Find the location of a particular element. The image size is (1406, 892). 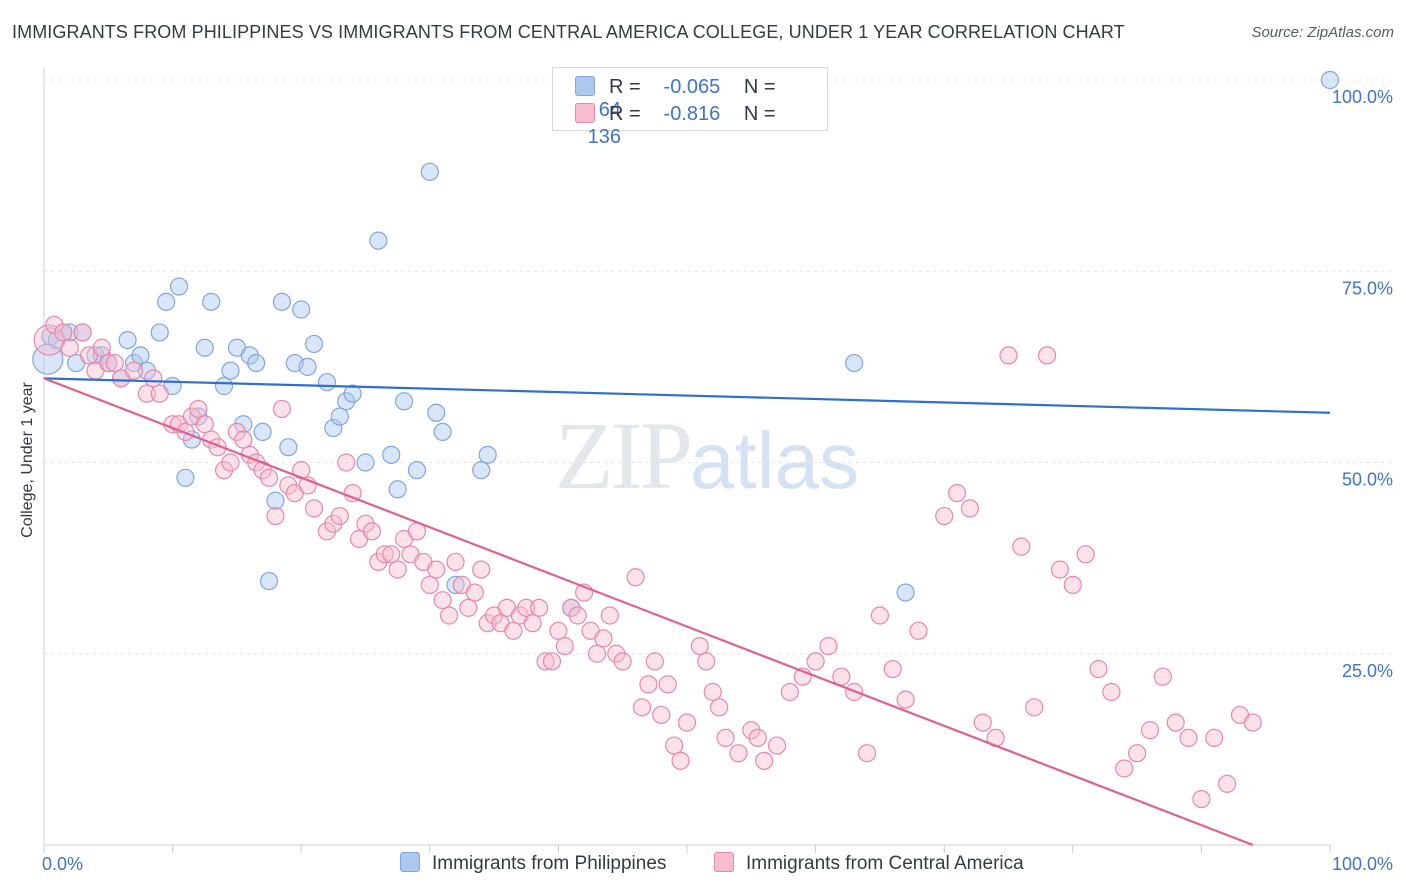

x-tick-label: 0.0% is located at coordinates (62, 864).